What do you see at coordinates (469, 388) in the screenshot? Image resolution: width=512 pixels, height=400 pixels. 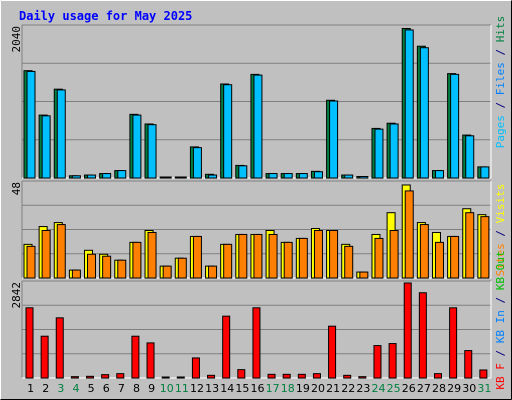 I see `x-tick-label-day-30: 30` at bounding box center [469, 388].